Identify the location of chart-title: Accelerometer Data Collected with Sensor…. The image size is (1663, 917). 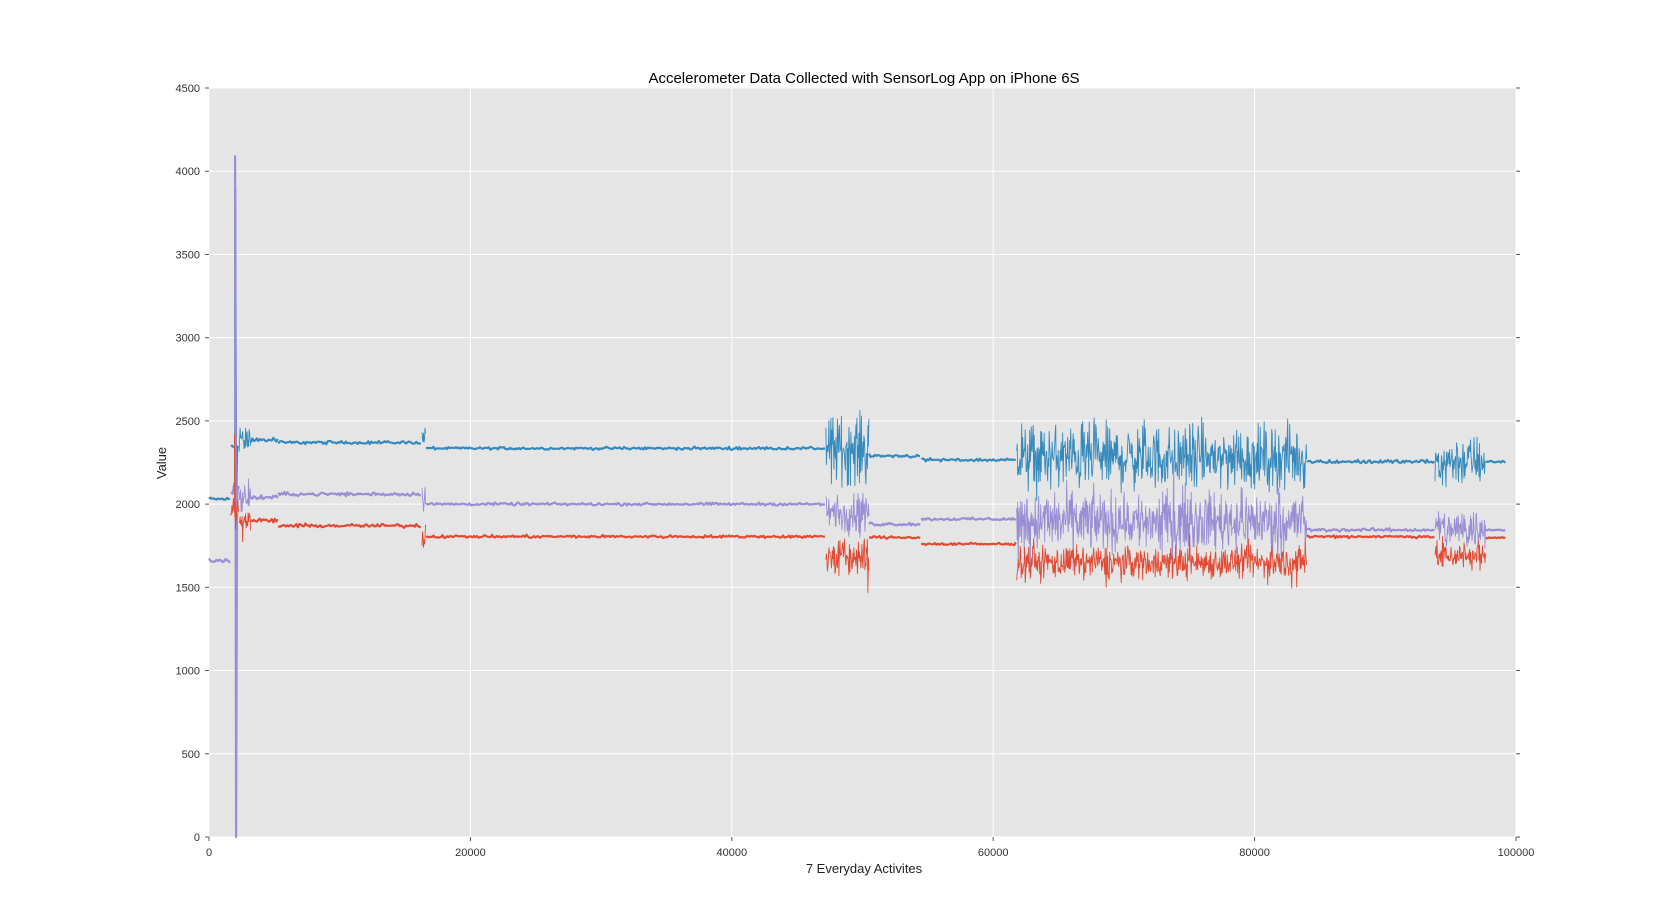
(863, 78).